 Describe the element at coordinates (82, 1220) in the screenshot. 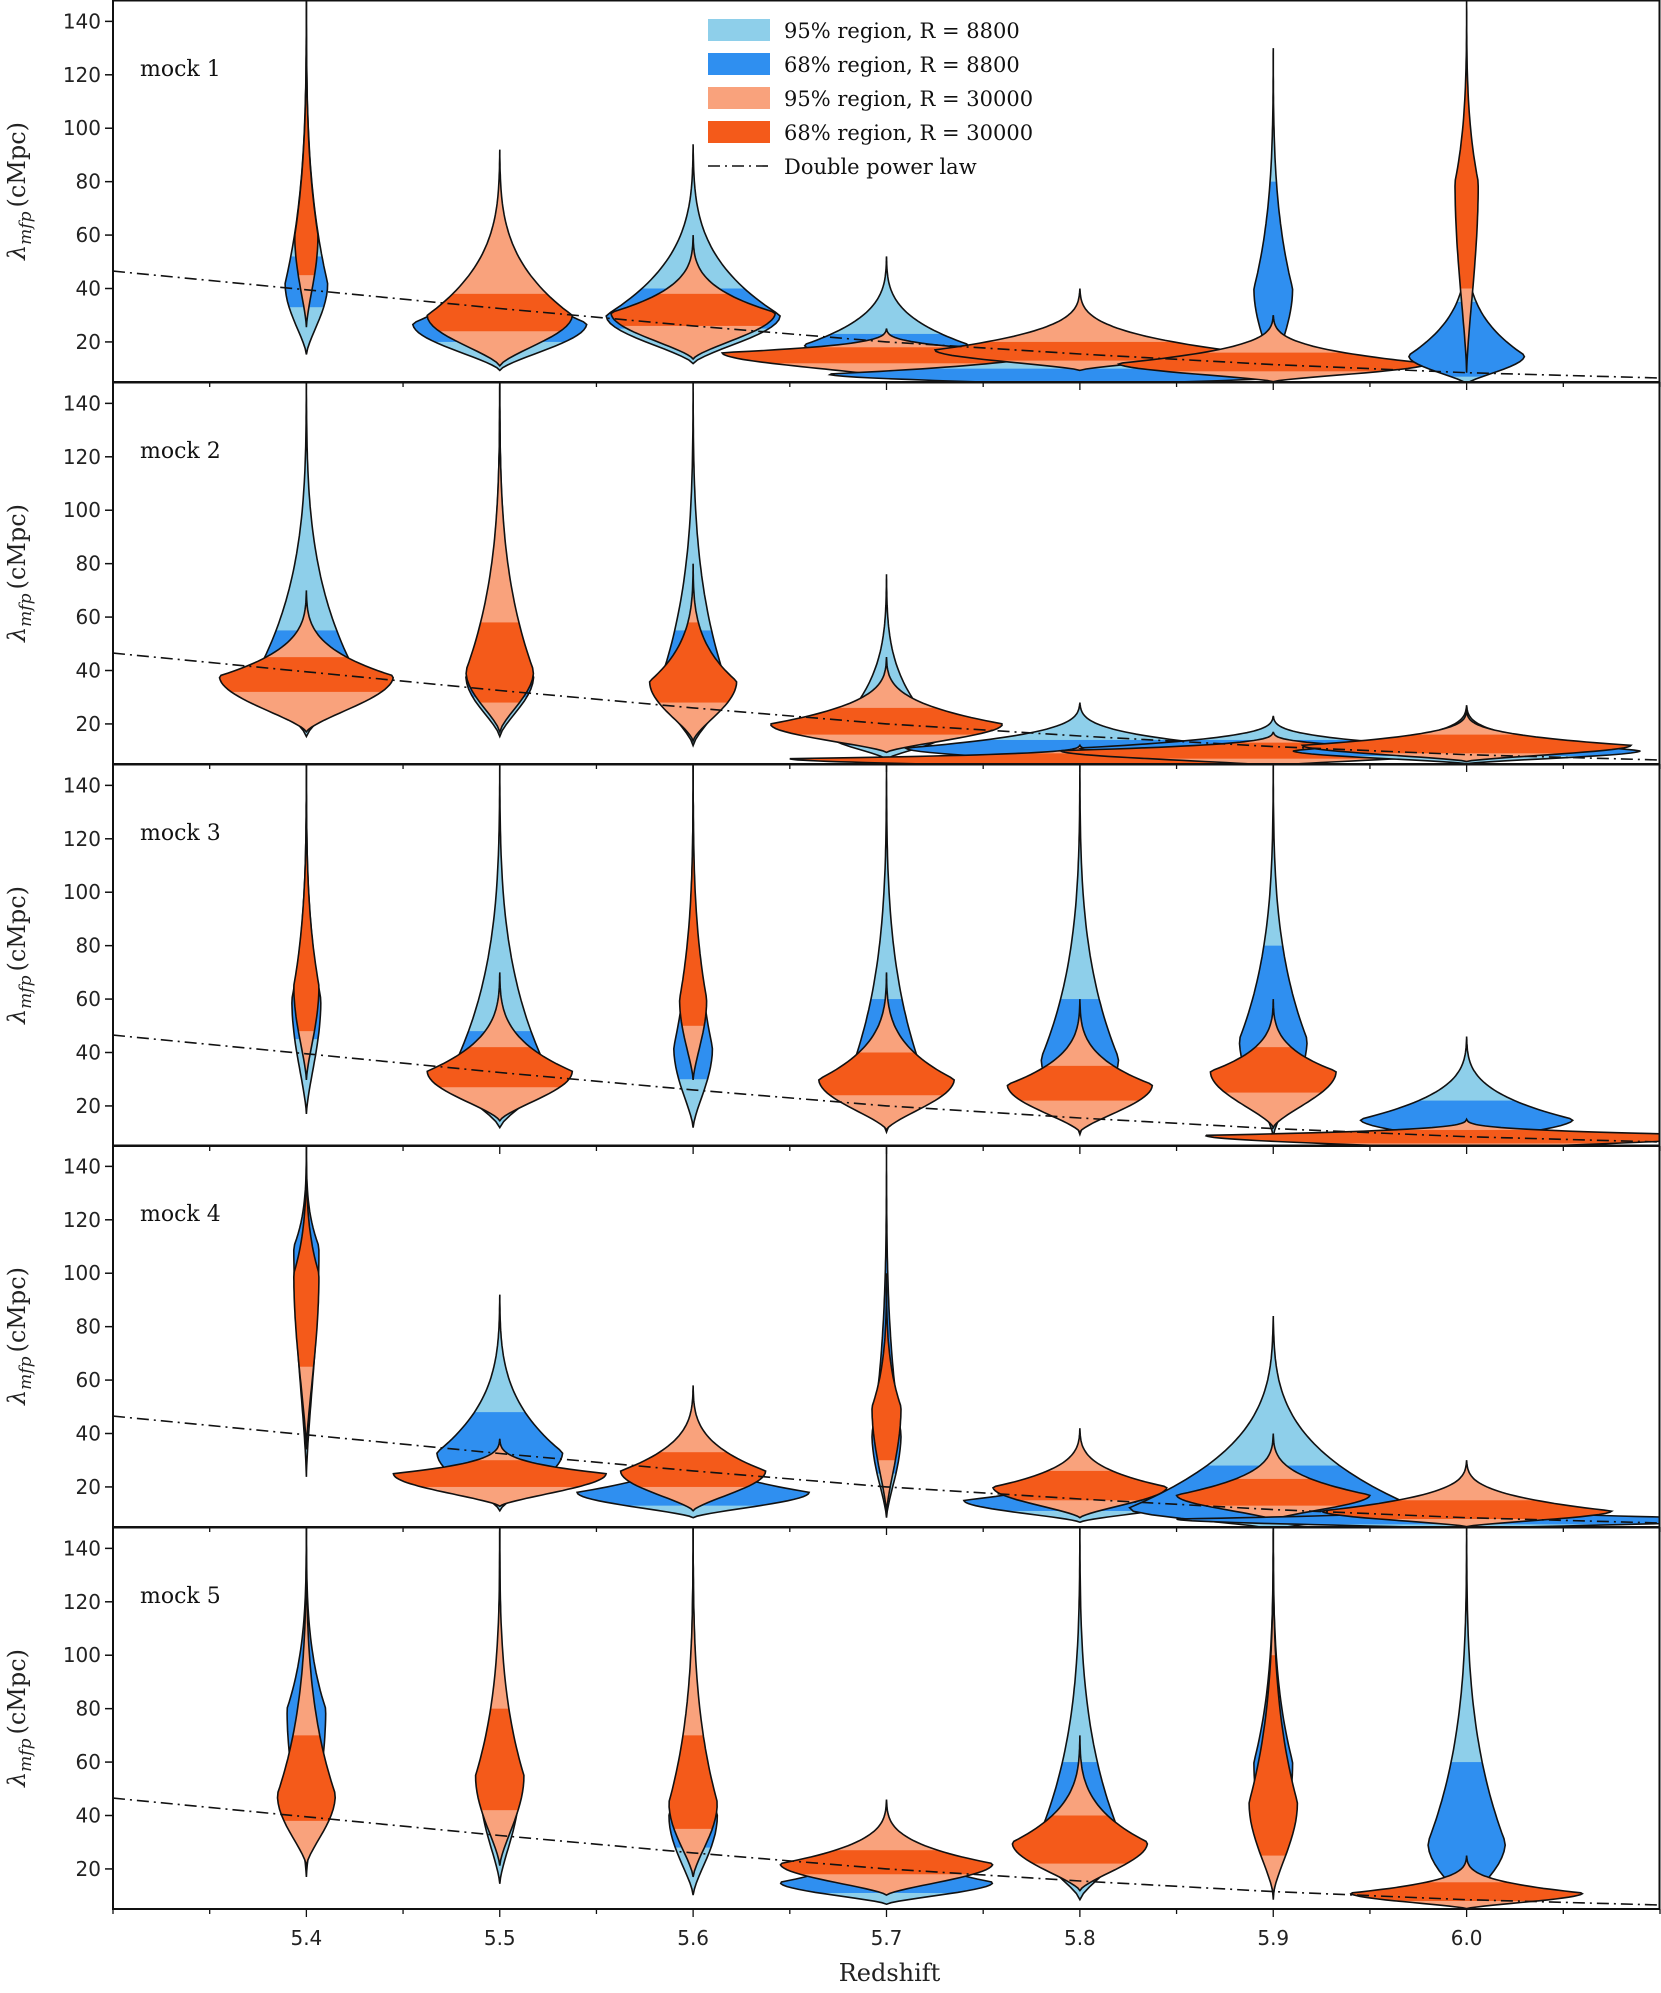

I see `y-tick-label: 120` at that location.